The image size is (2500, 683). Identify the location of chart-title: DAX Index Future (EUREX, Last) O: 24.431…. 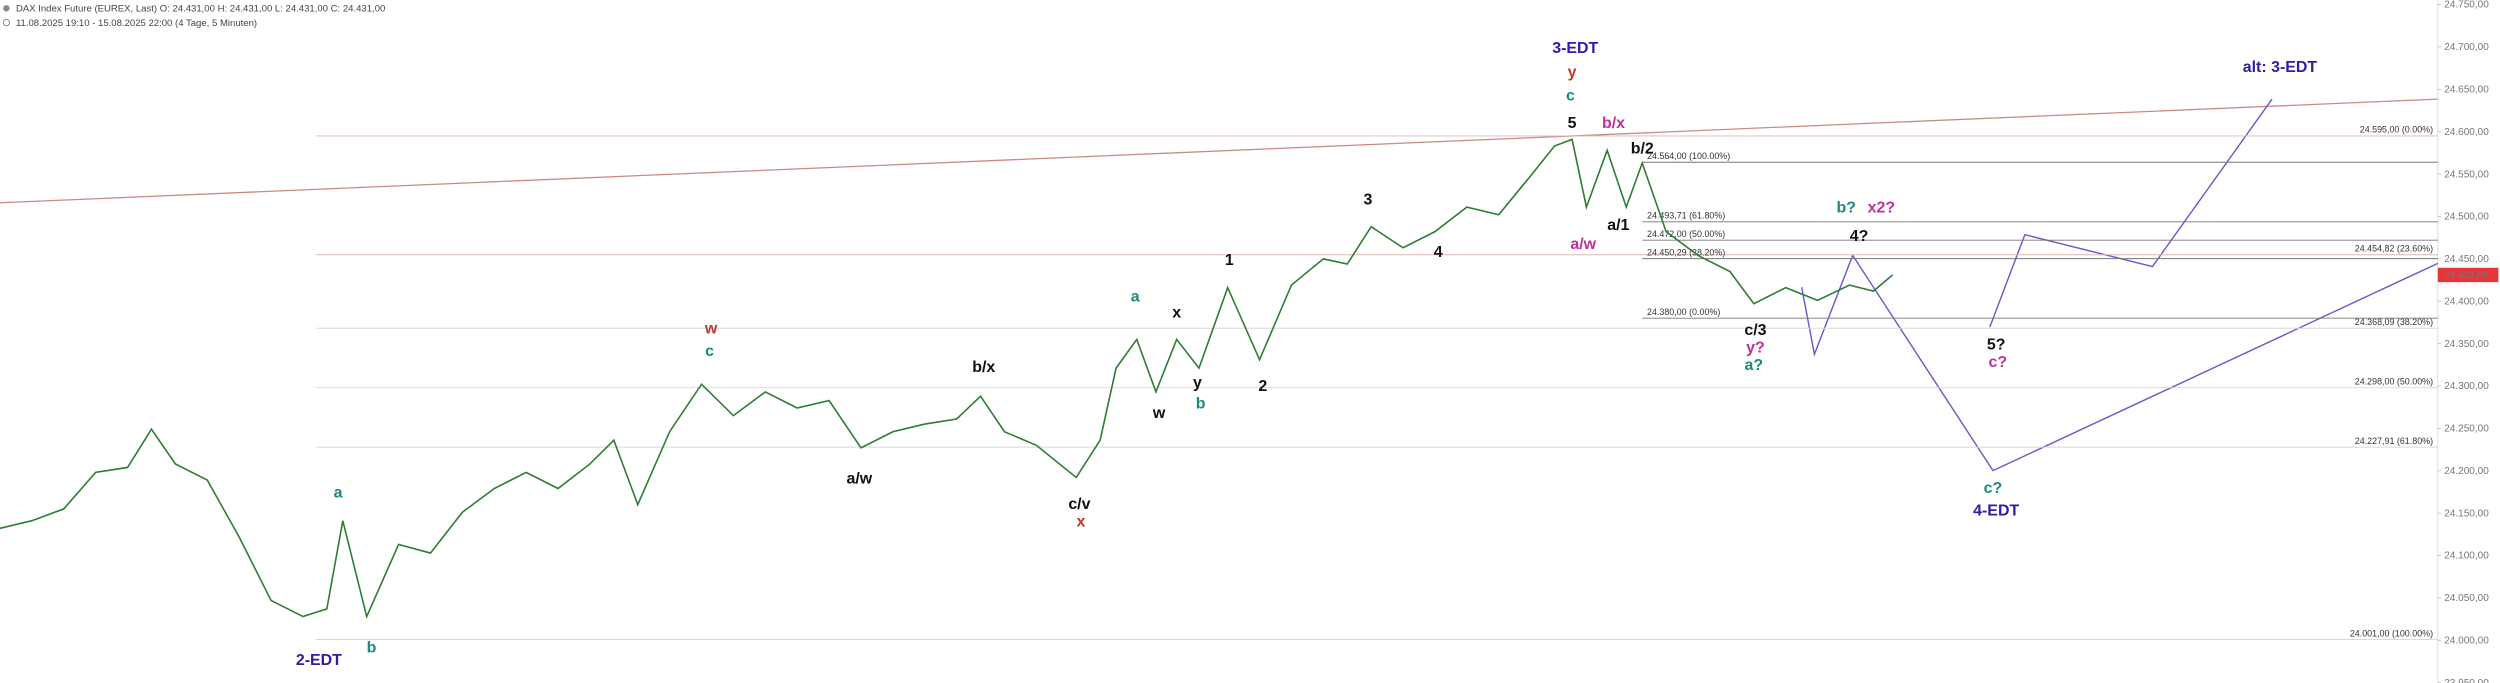
(200, 8).